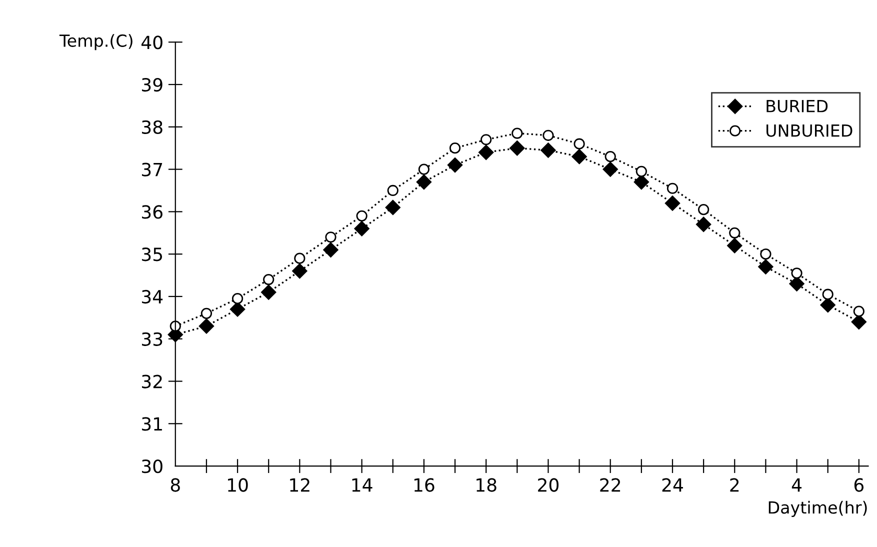  Describe the element at coordinates (152, 297) in the screenshot. I see `y-tick-label: 34` at that location.